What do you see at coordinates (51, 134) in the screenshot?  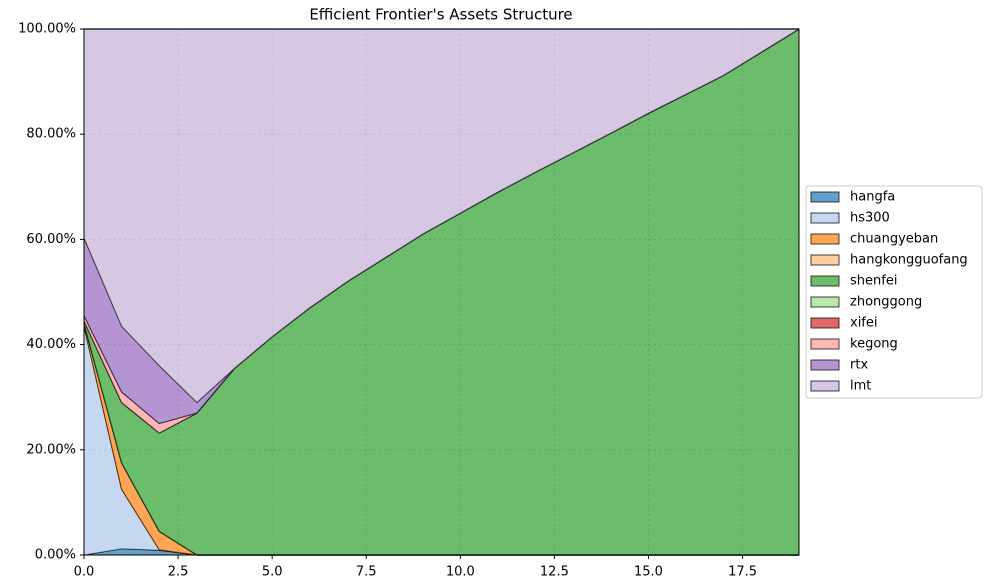 I see `y-tick-label: 80.00%` at bounding box center [51, 134].